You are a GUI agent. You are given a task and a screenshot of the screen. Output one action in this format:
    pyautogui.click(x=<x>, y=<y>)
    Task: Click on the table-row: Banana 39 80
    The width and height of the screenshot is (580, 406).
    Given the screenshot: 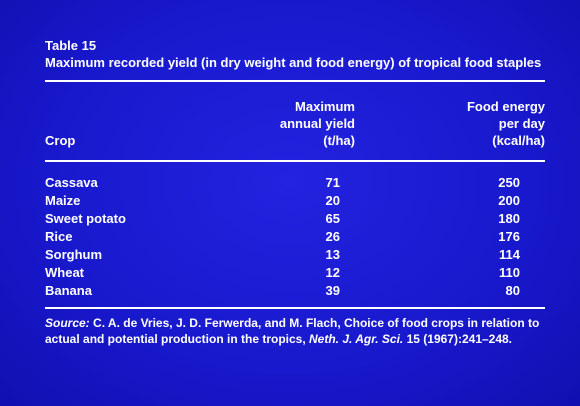 What is the action you would take?
    pyautogui.click(x=295, y=291)
    